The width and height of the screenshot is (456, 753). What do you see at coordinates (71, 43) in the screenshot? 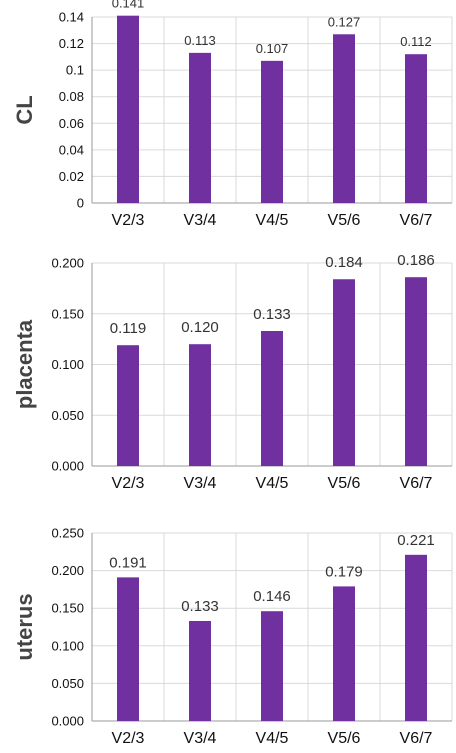
I see `y-tick-label: 0.12` at bounding box center [71, 43].